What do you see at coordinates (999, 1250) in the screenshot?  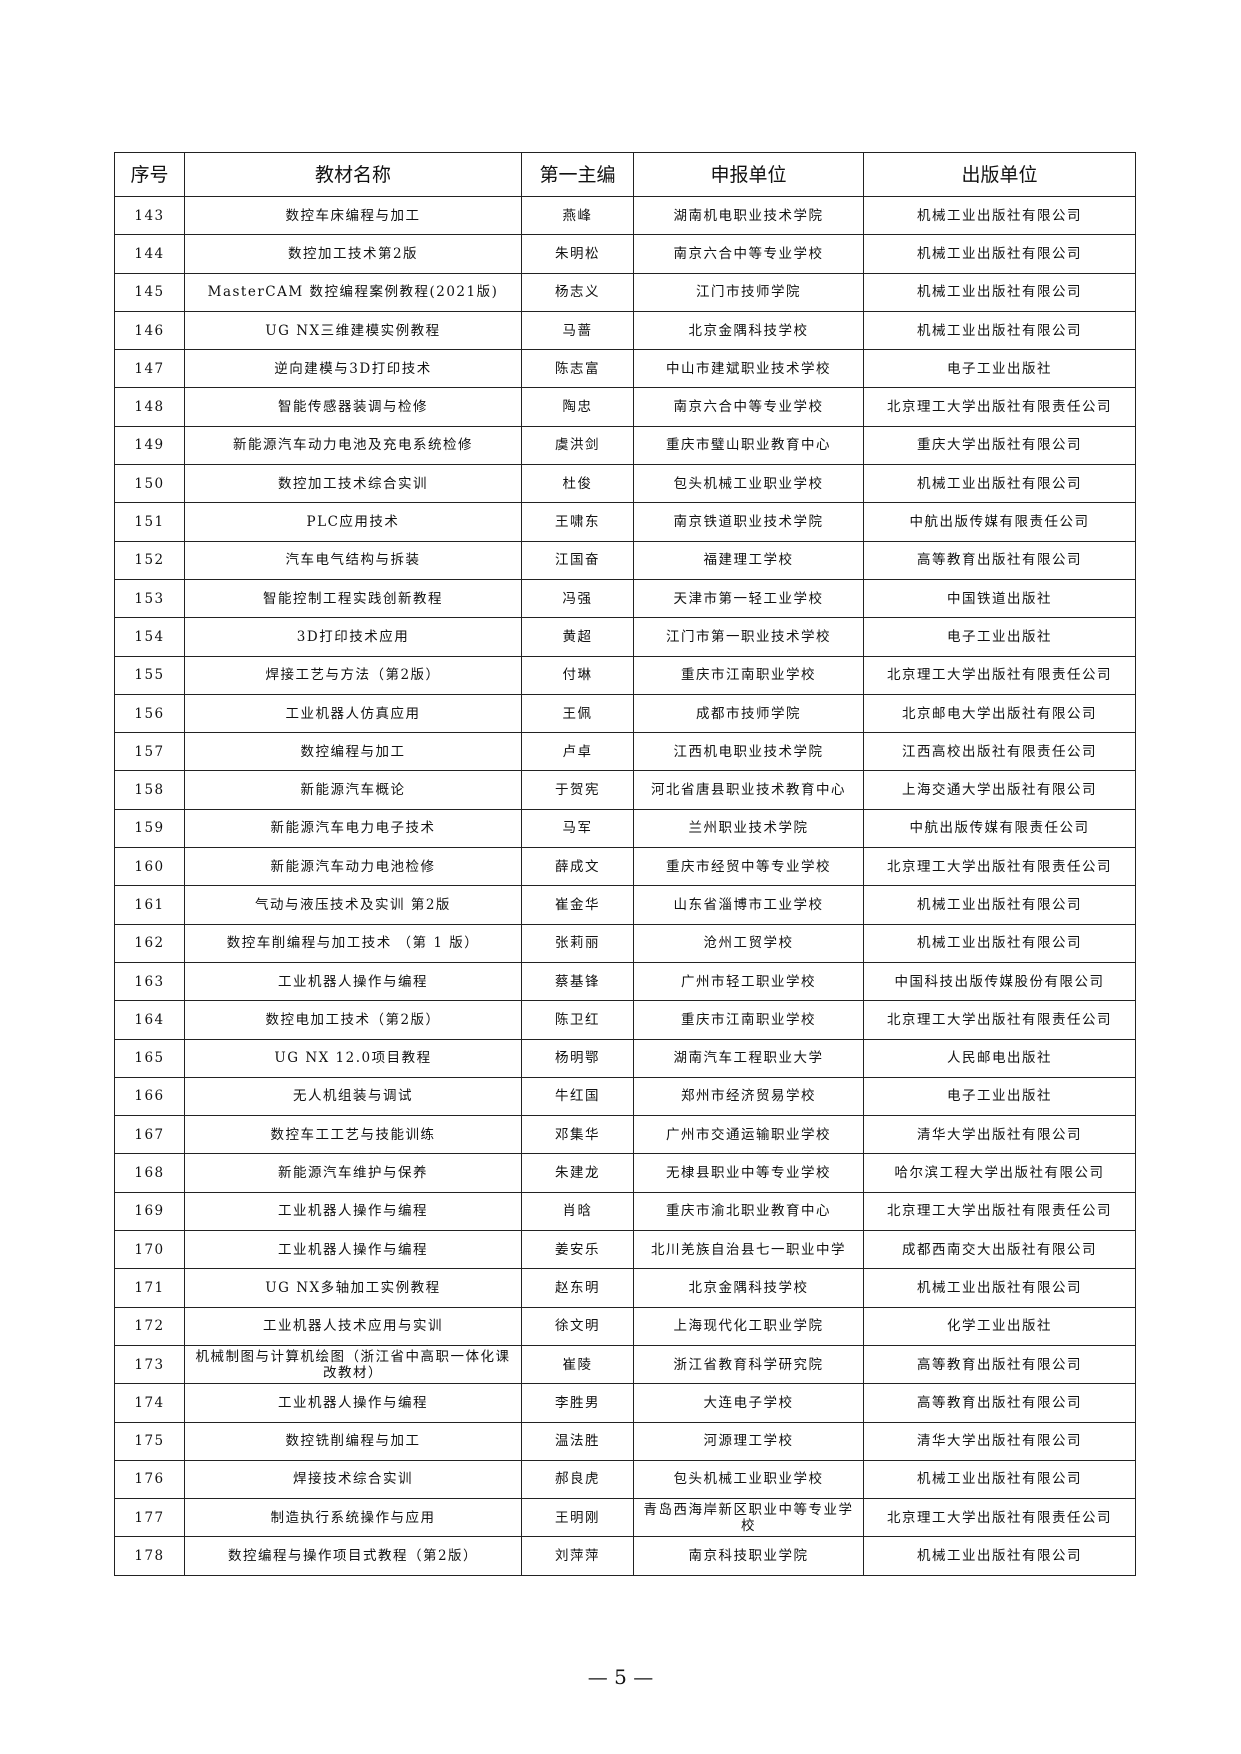 I see `cell-publisher: 成都西南交大出版社有限公司` at bounding box center [999, 1250].